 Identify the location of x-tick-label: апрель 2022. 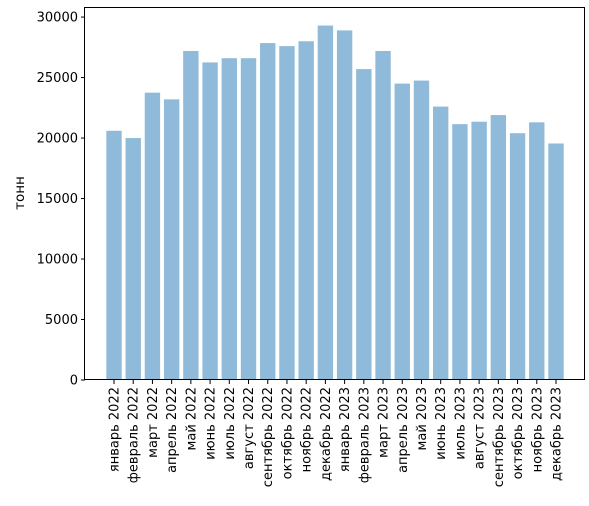
(172, 430).